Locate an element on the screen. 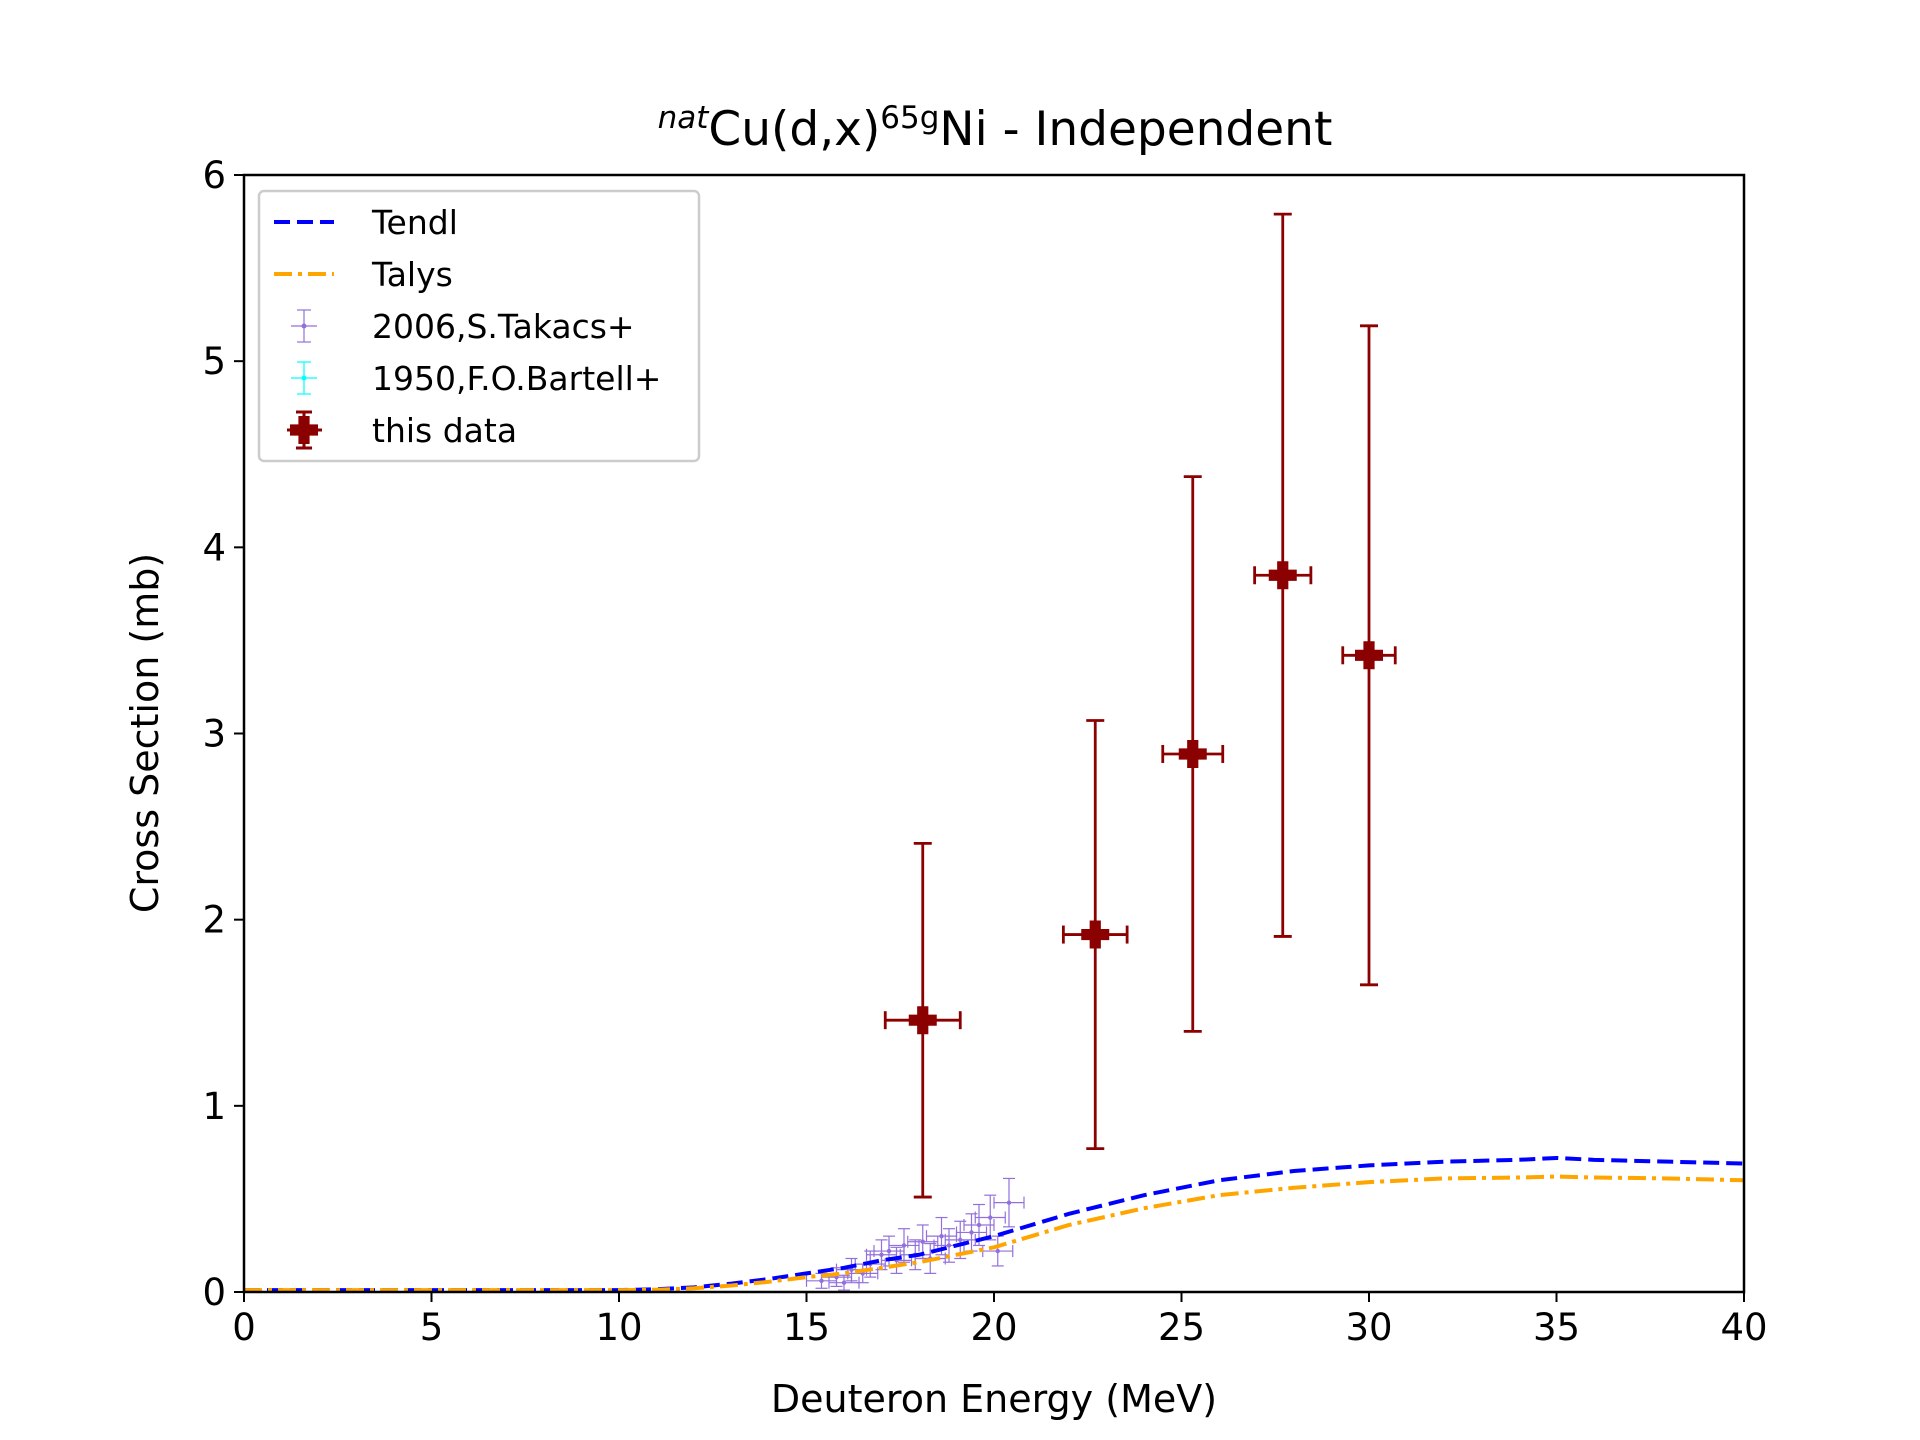 This screenshot has width=1920, height=1440. x-tick-label: 15 is located at coordinates (806, 1327).